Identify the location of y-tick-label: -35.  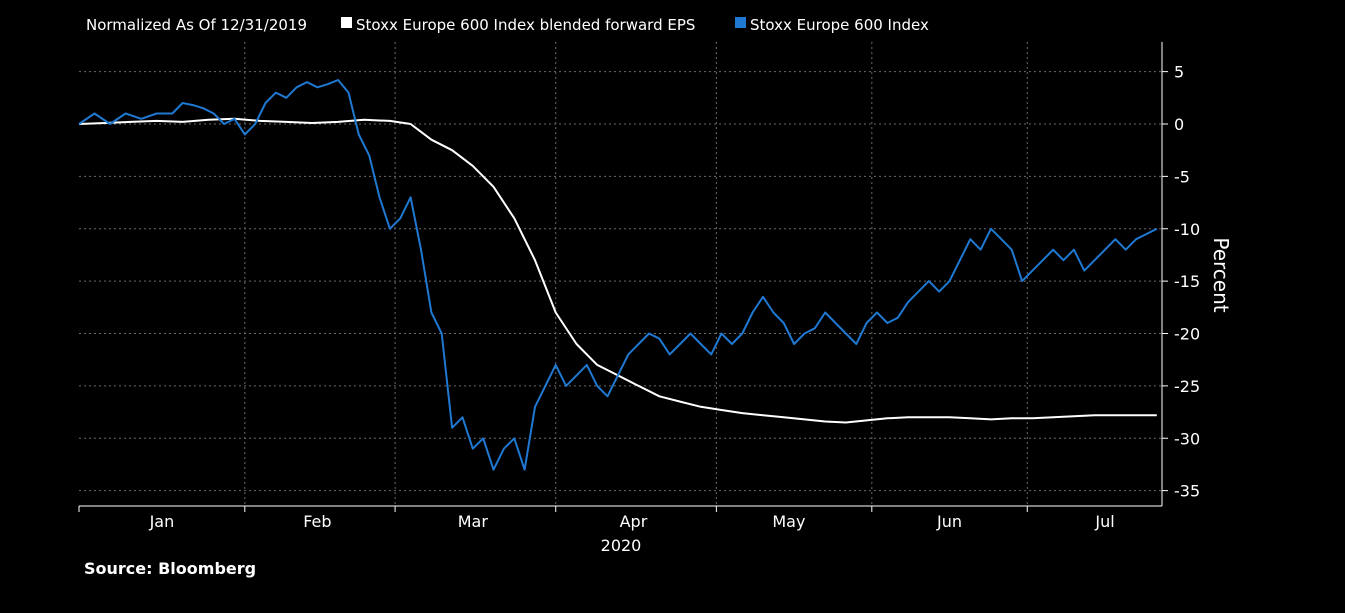
(1187, 491).